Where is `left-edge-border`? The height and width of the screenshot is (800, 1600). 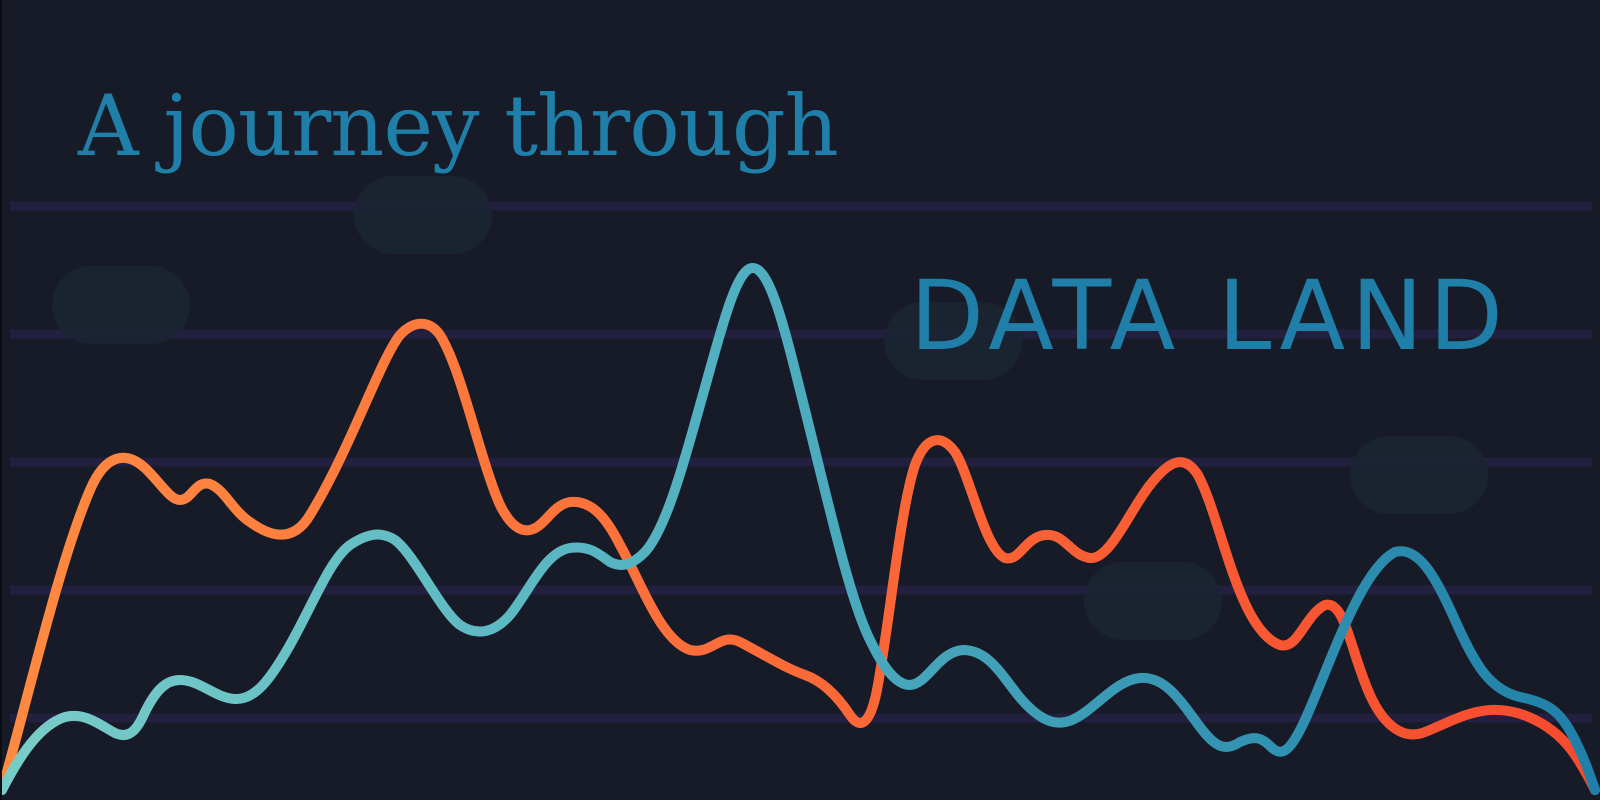 left-edge-border is located at coordinates (1, 400).